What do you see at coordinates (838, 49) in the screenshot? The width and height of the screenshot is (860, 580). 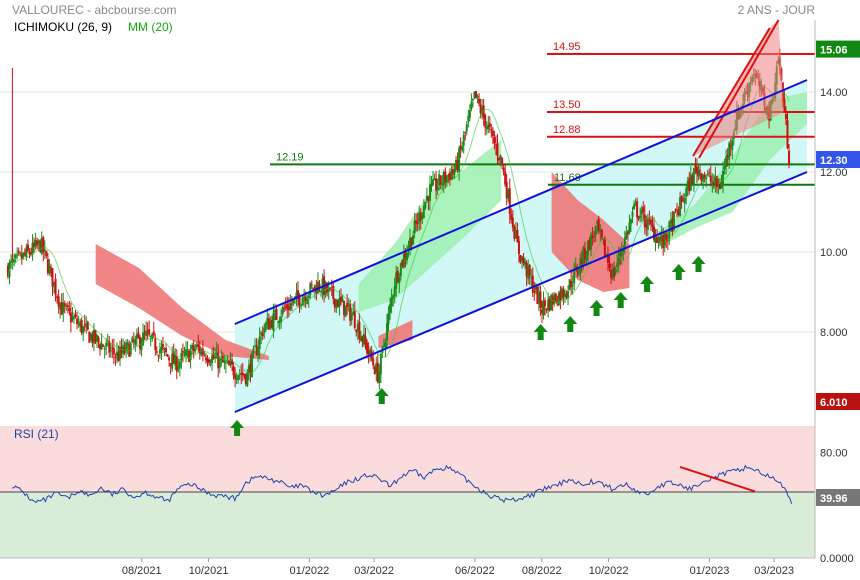 I see `value-tag-green-bg` at bounding box center [838, 49].